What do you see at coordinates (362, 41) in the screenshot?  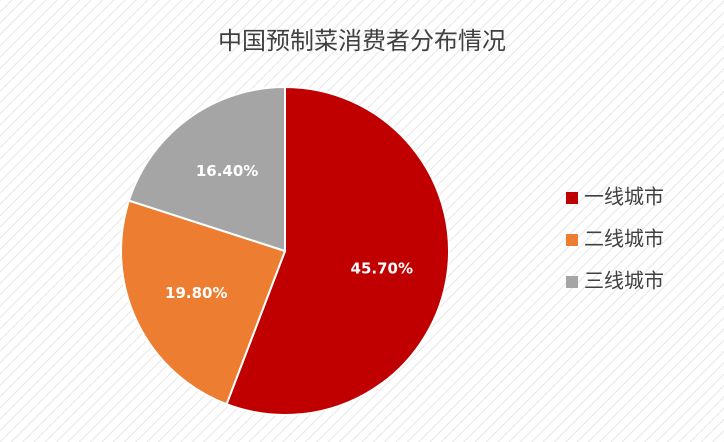 I see `chart-title: 中国预制菜消费者分布情况` at bounding box center [362, 41].